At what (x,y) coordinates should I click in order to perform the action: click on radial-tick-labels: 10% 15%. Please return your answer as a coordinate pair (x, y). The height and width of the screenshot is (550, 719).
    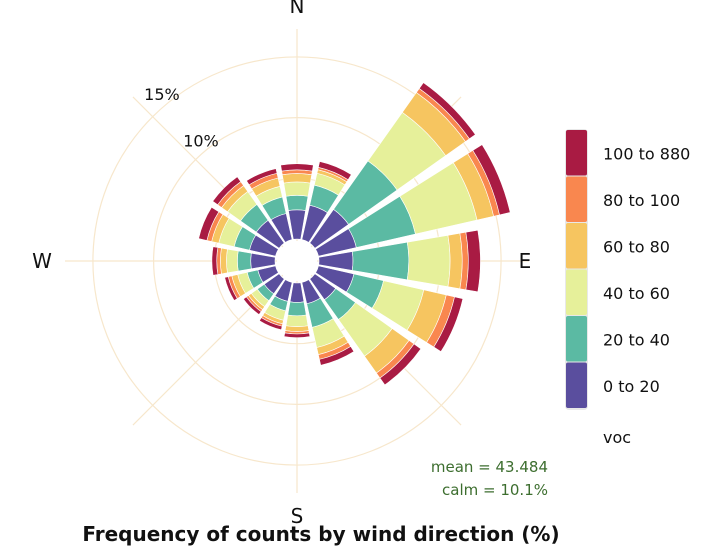
    Looking at the image, I should click on (181, 117).